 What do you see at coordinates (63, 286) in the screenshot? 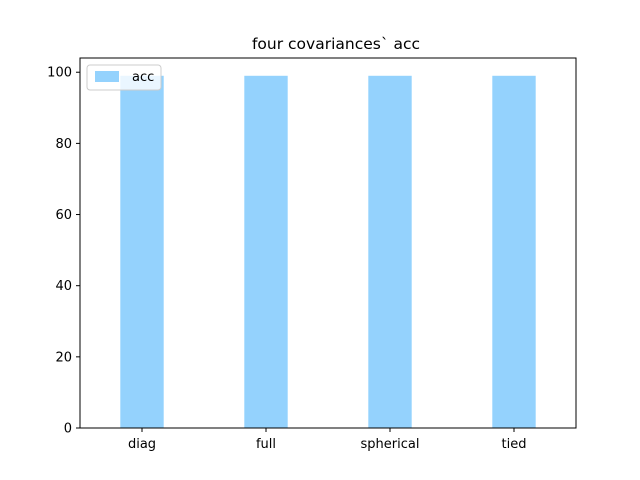
I see `y-tick-label: 40` at bounding box center [63, 286].